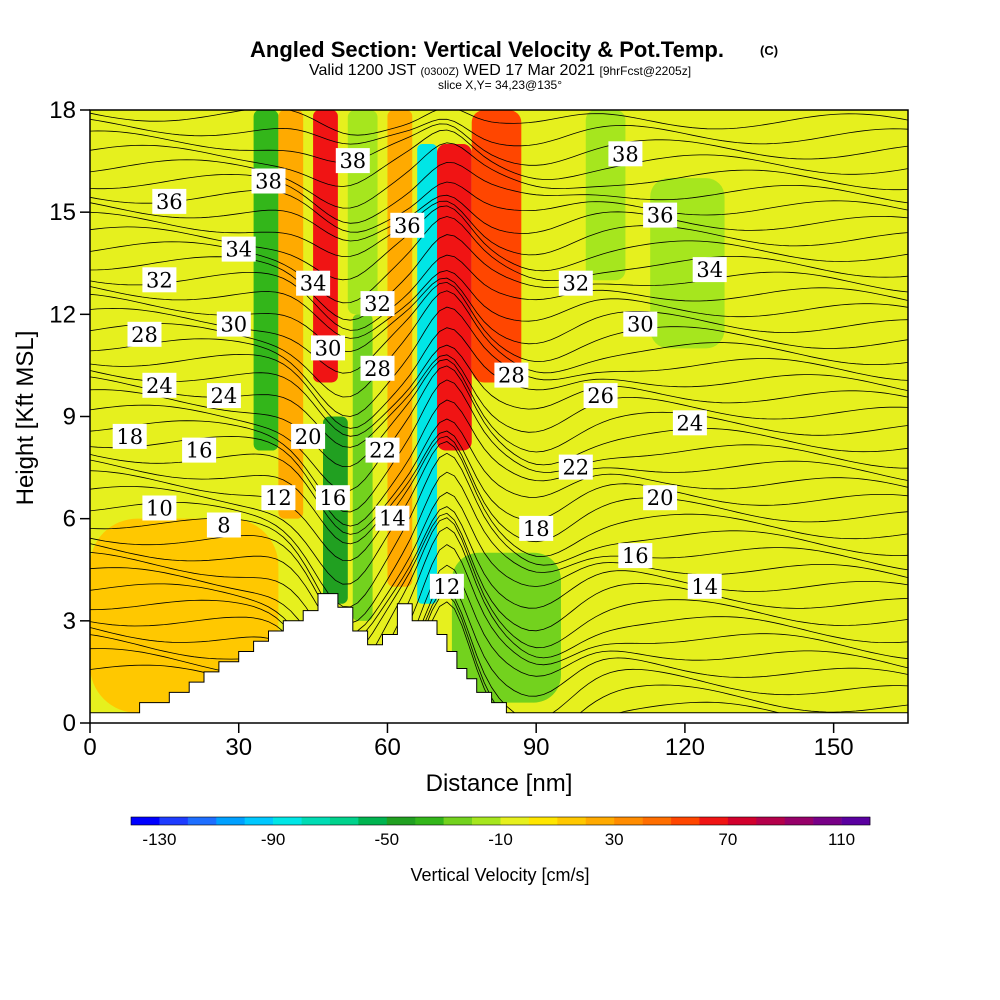 The width and height of the screenshot is (1000, 1000). Describe the element at coordinates (382, 450) in the screenshot. I see `isentrope-label: 22` at that location.